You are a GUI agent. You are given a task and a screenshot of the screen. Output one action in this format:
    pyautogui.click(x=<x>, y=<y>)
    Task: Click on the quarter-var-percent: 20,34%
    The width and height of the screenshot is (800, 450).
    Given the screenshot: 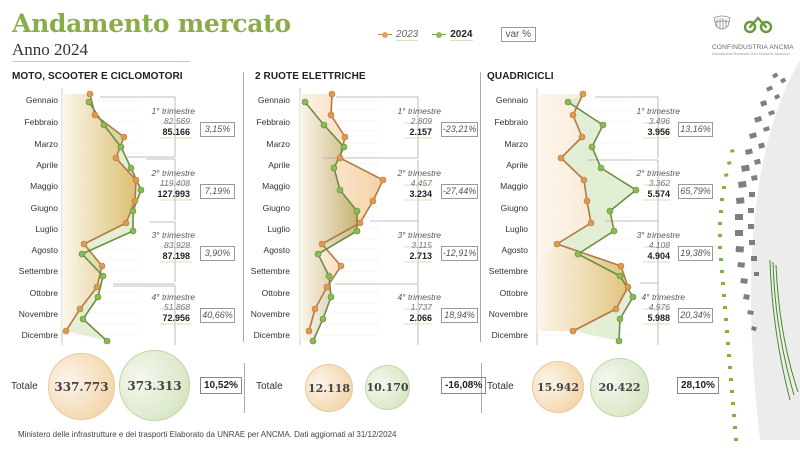 What is the action you would take?
    pyautogui.click(x=695, y=315)
    